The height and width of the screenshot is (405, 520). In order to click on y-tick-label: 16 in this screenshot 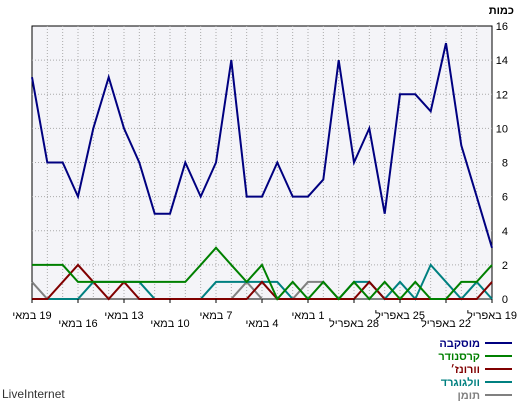, I will do `click(502, 27)`.